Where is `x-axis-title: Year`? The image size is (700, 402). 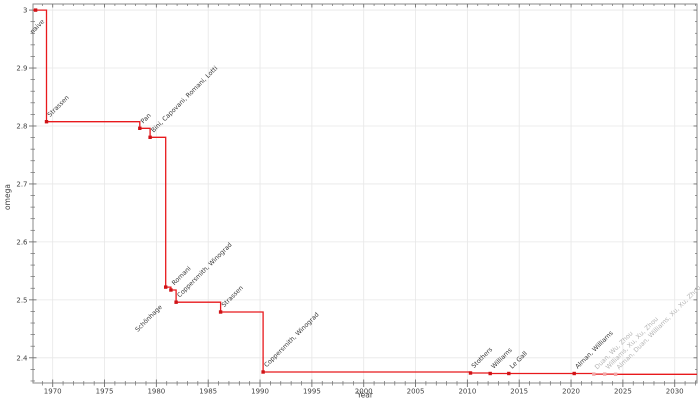 x-axis-title: Year is located at coordinates (365, 395).